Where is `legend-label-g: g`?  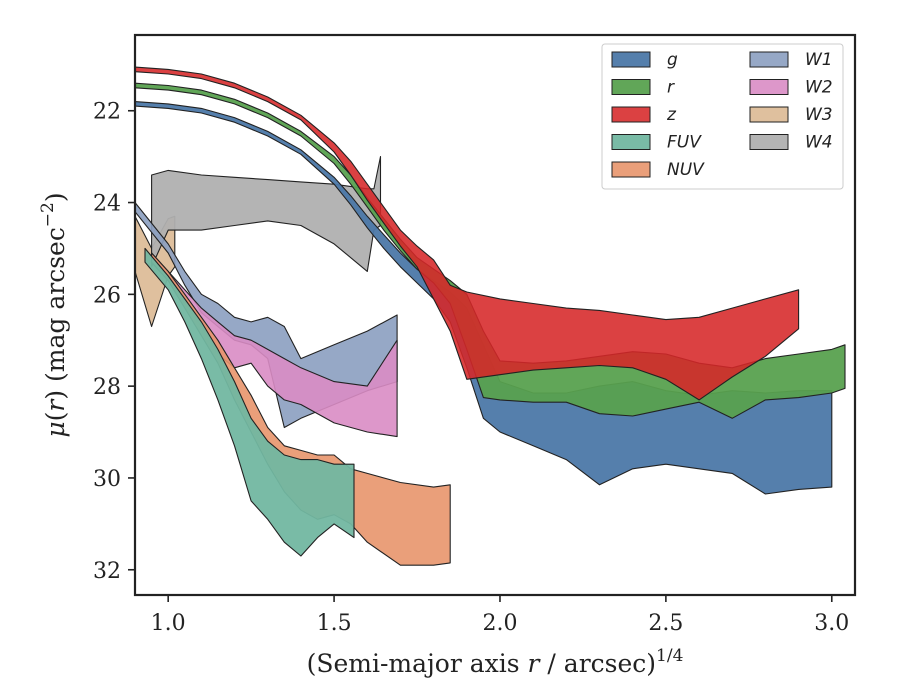
legend-label-g: g is located at coordinates (672, 60).